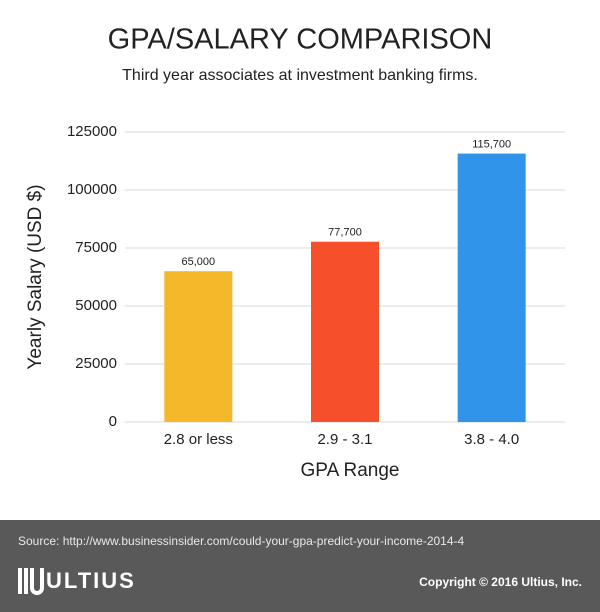 This screenshot has width=600, height=612. I want to click on y-axis-label: Yearly Salary (USD $), so click(35, 276).